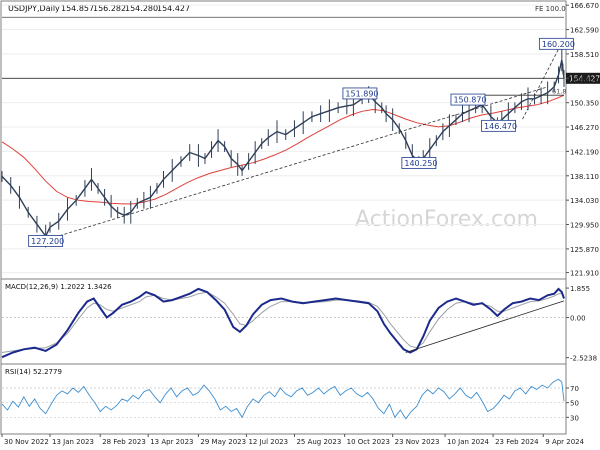 This screenshot has width=600, height=450. I want to click on x-tick-label: 9 Apr 2024, so click(564, 442).